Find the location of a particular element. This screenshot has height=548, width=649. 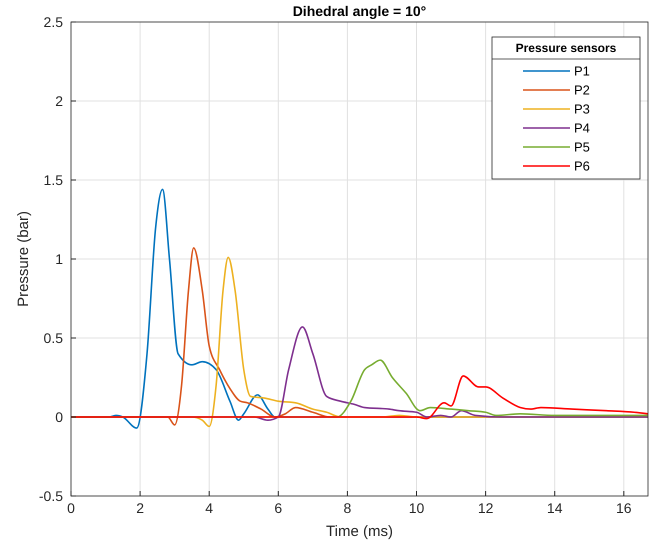

legend-label: P6 is located at coordinates (582, 166).